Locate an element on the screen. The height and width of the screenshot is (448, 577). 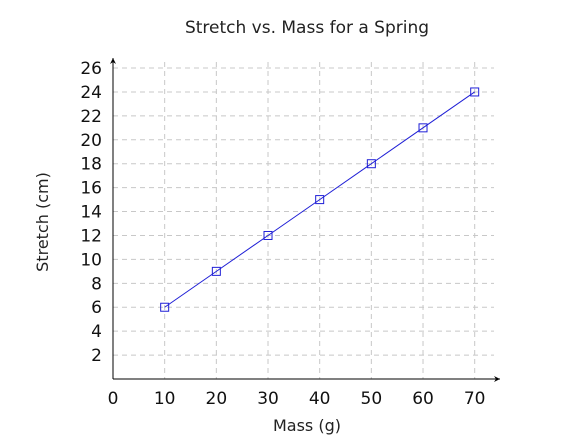
y-tick-label: 18 is located at coordinates (91, 165).